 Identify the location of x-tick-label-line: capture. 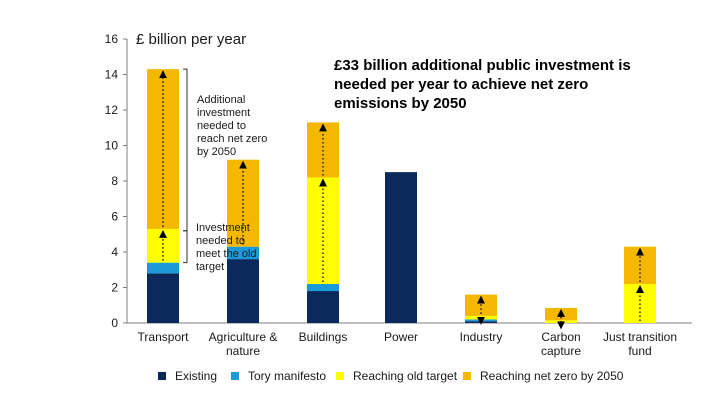
(561, 351).